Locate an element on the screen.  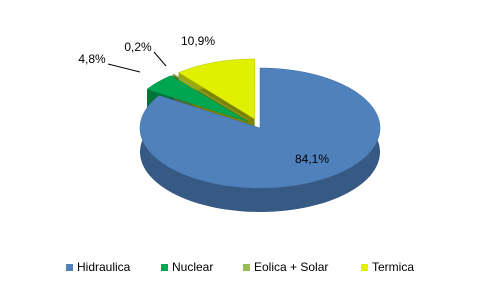
data-label: 84,1% is located at coordinates (312, 159).